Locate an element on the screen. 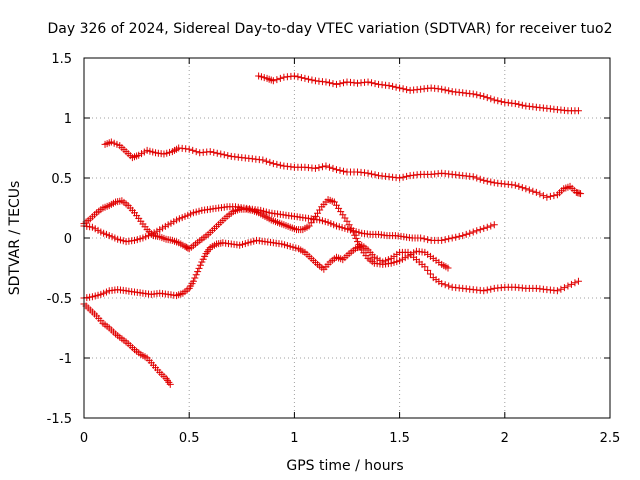 Image resolution: width=640 pixels, height=480 pixels. x-tick-label: 0 is located at coordinates (84, 438).